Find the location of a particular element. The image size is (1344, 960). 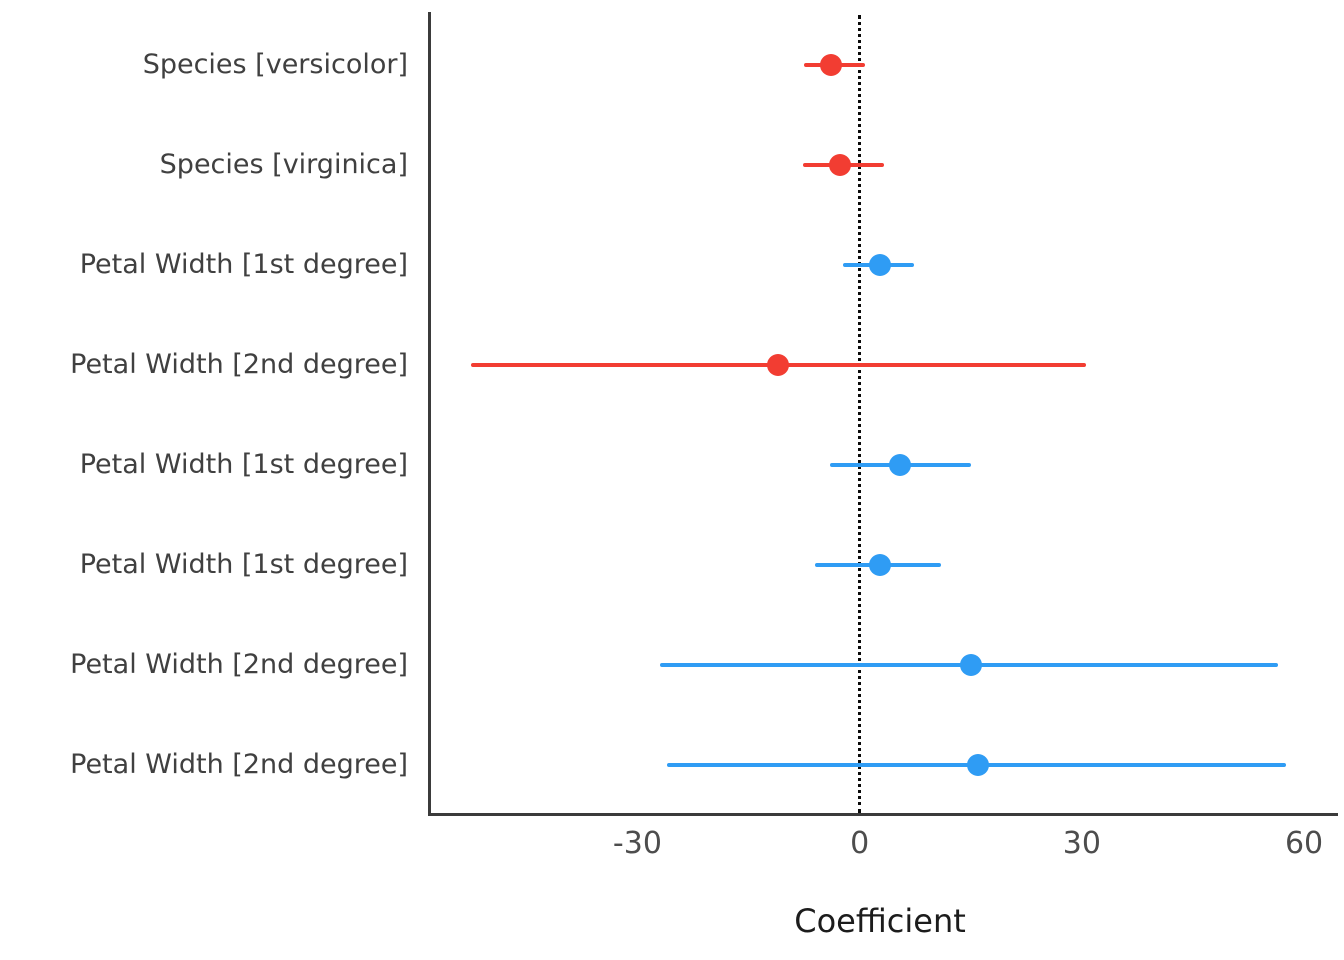

x-axis-line is located at coordinates (883, 814).